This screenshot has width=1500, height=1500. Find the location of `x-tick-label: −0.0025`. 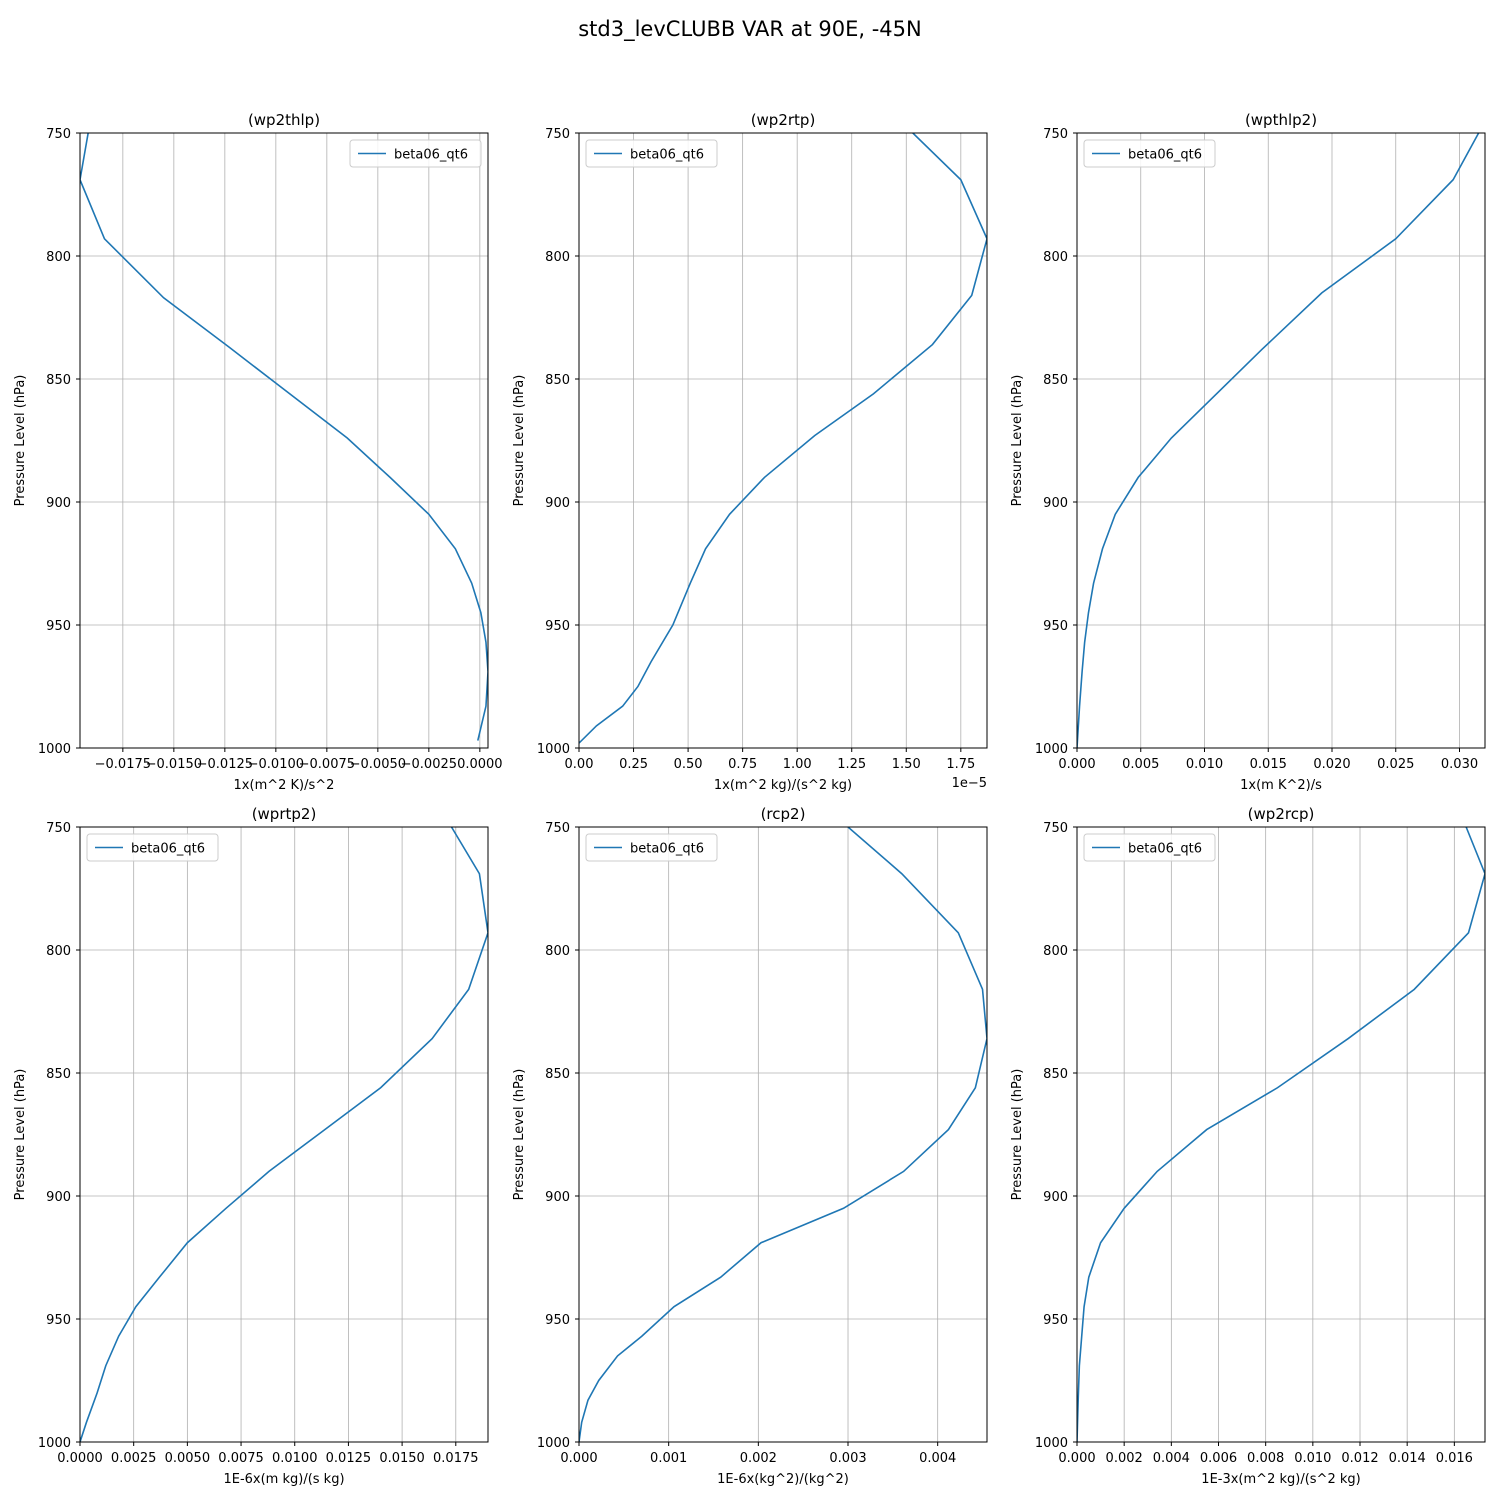

x-tick-label: −0.0025 is located at coordinates (429, 764).